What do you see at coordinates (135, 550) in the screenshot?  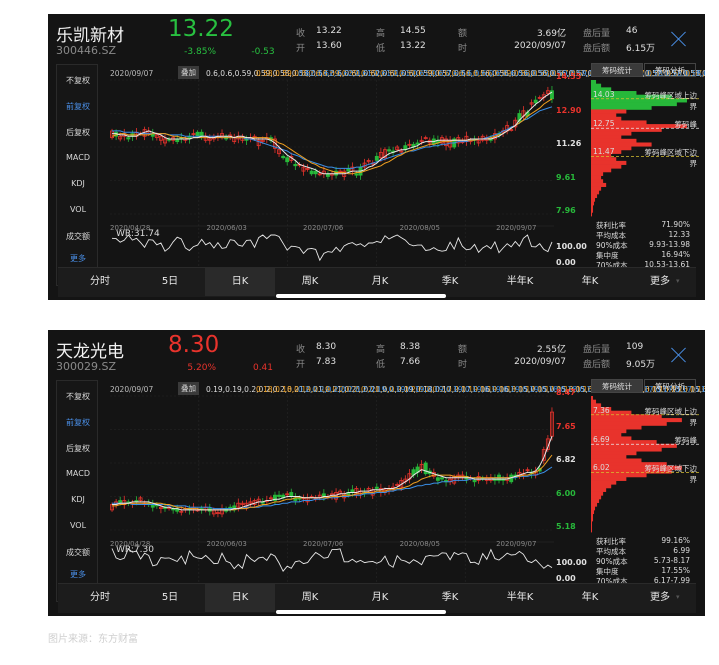 I see `wr-value: WR:7.30` at bounding box center [135, 550].